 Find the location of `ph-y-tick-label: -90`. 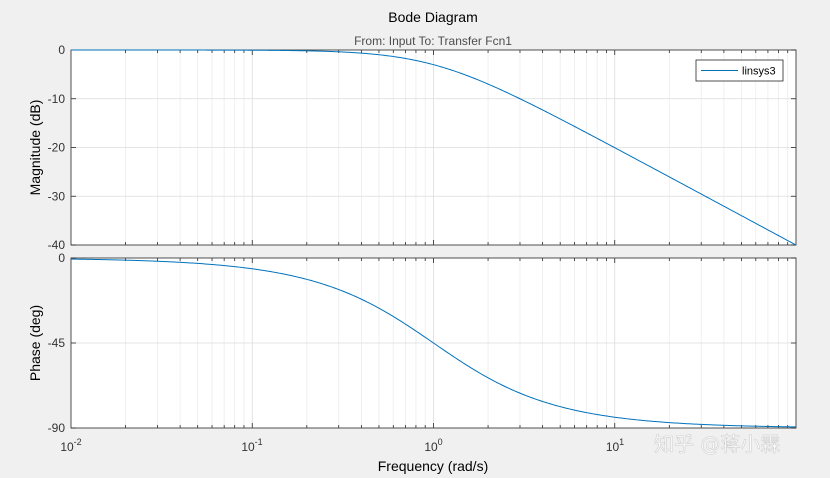

ph-y-tick-label: -90 is located at coordinates (57, 428).